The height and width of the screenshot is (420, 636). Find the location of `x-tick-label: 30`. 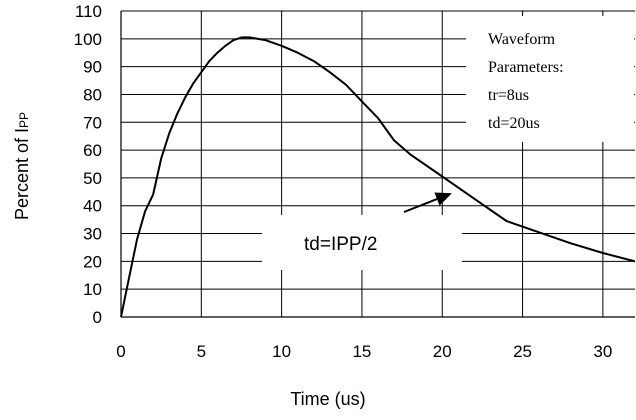

x-tick-label: 30 is located at coordinates (602, 351).